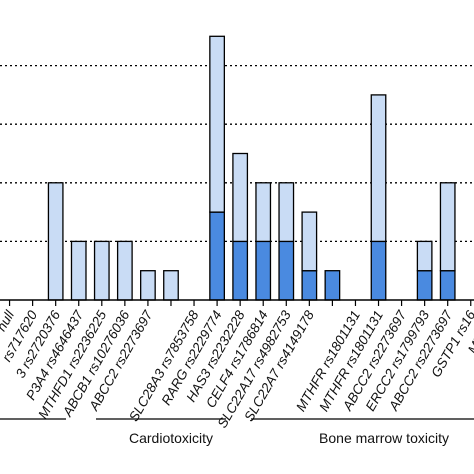 Image resolution: width=474 pixels, height=474 pixels. I want to click on group-label-cardiotoxicity: Cardiotoxicity, so click(171, 438).